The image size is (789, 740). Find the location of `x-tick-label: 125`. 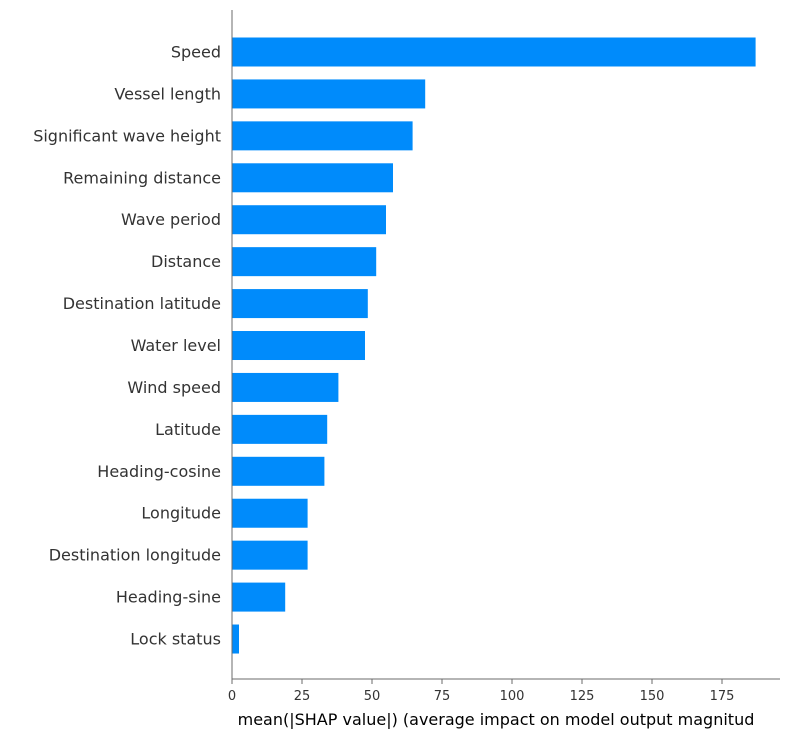

x-tick-label: 125 is located at coordinates (582, 696).